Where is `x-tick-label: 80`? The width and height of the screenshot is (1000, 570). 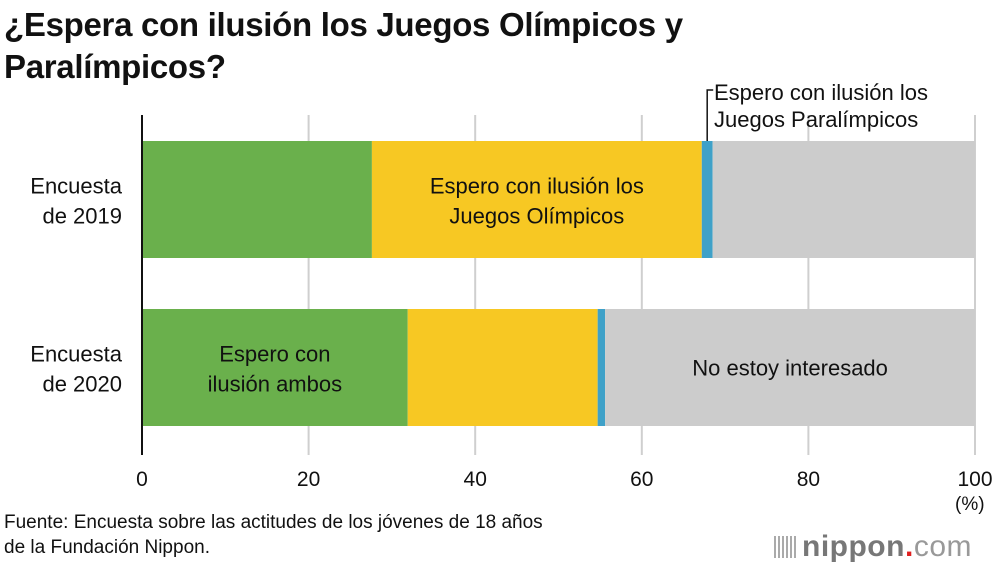 x-tick-label: 80 is located at coordinates (808, 479).